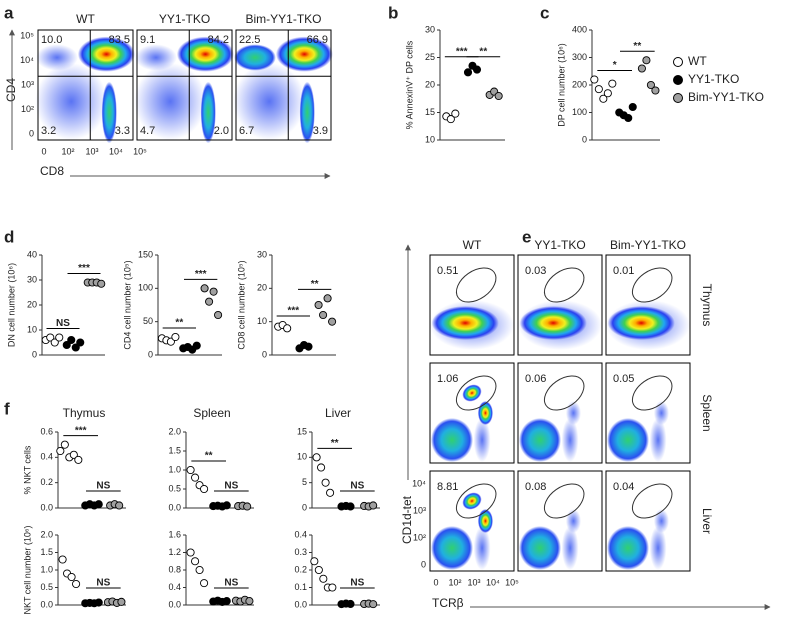 This screenshot has width=800, height=620. What do you see at coordinates (623, 271) in the screenshot?
I see `gate-value: 0.01` at bounding box center [623, 271].